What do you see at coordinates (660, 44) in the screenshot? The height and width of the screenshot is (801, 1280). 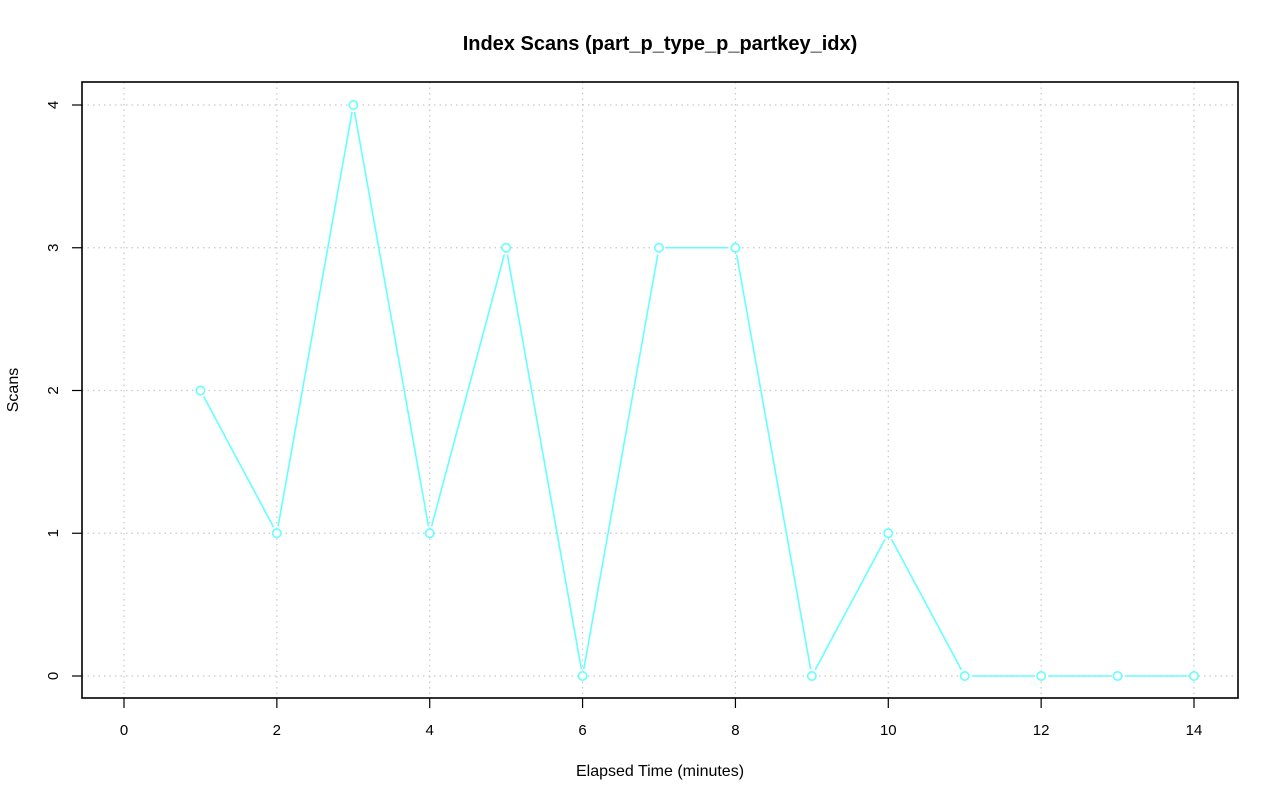 I see `chart-title: Index Scans (part_p_type_p_partkey_idx)` at bounding box center [660, 44].